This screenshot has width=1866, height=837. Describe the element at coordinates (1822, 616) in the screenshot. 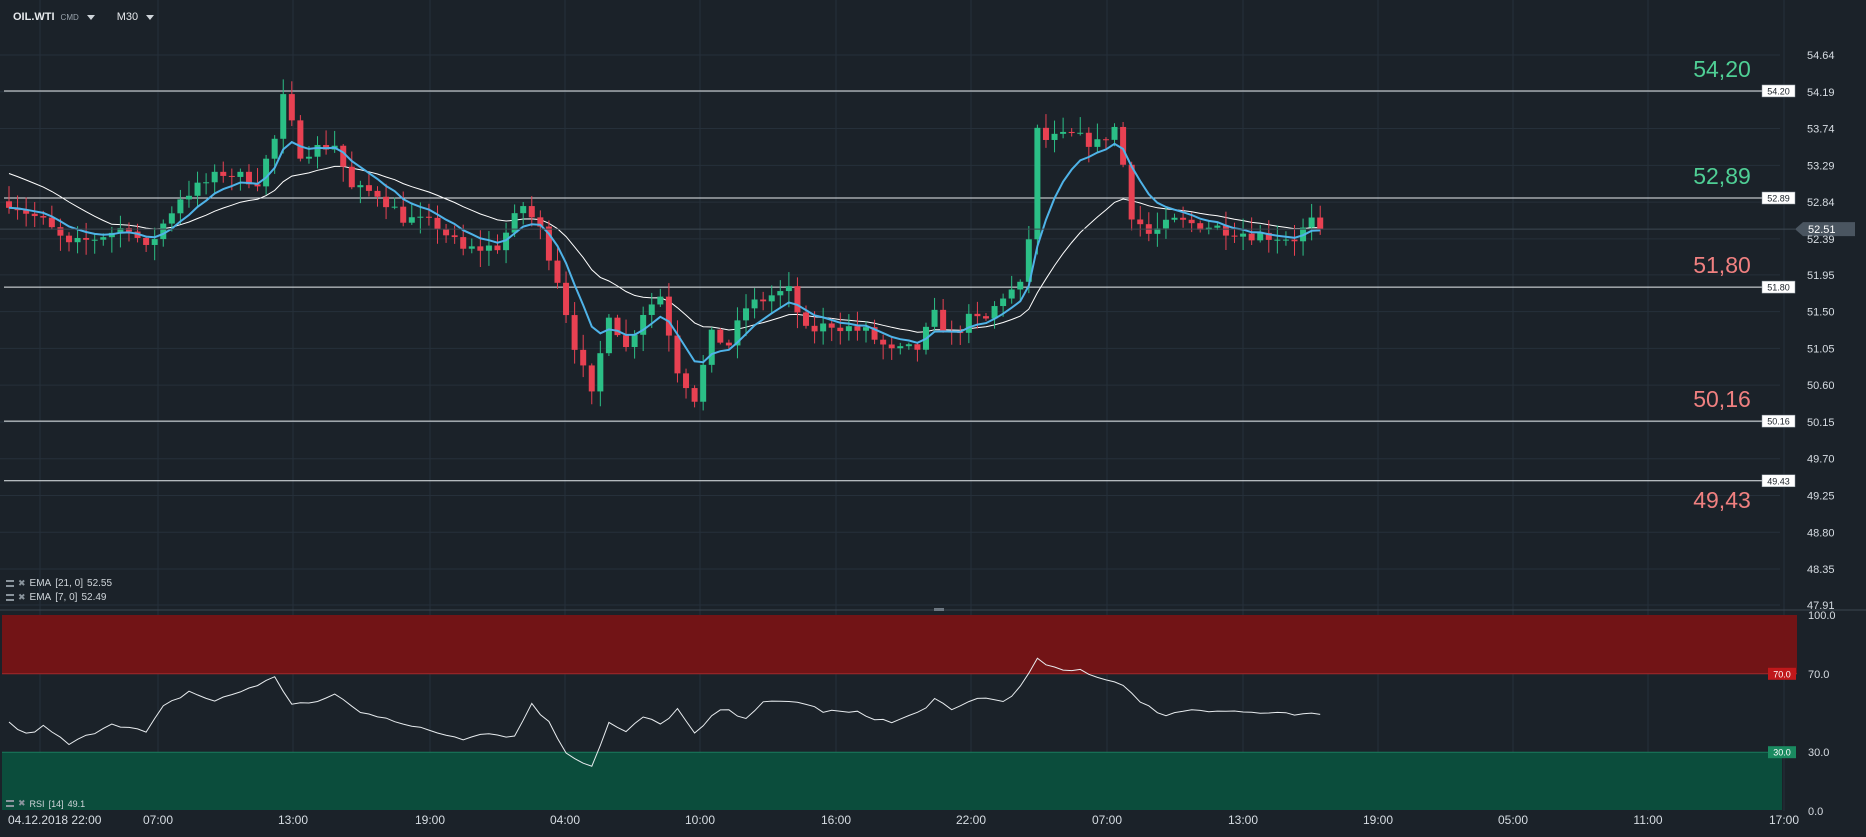

I see `rsi-tick-0: 100.0` at that location.